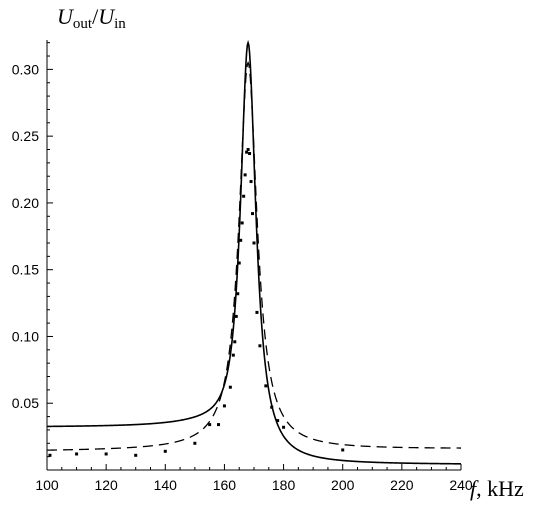 The height and width of the screenshot is (505, 550). Describe the element at coordinates (107, 16) in the screenshot. I see `y-axis-title-main-den: U` at that location.